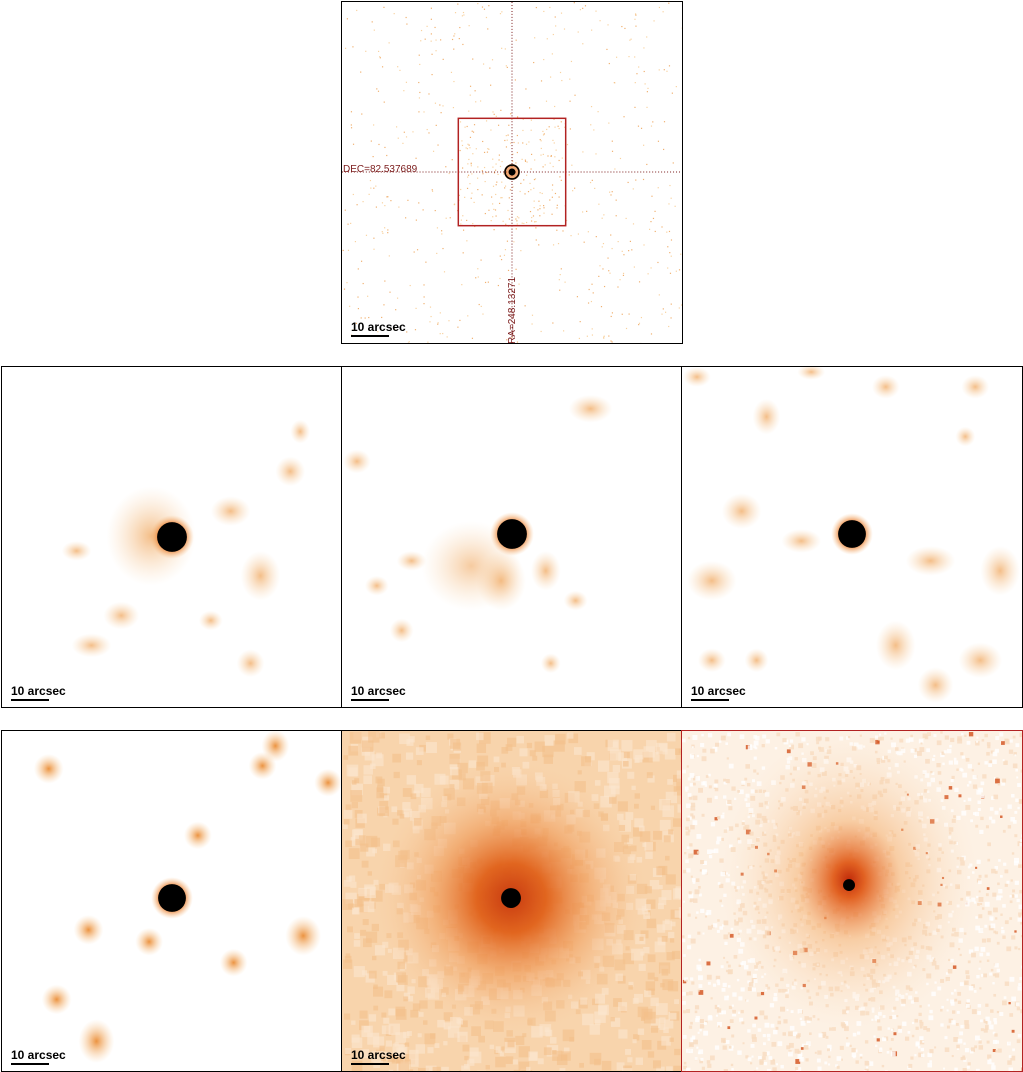  Describe the element at coordinates (380, 169) in the screenshot. I see `dec-label: DEC=82.537689` at that location.